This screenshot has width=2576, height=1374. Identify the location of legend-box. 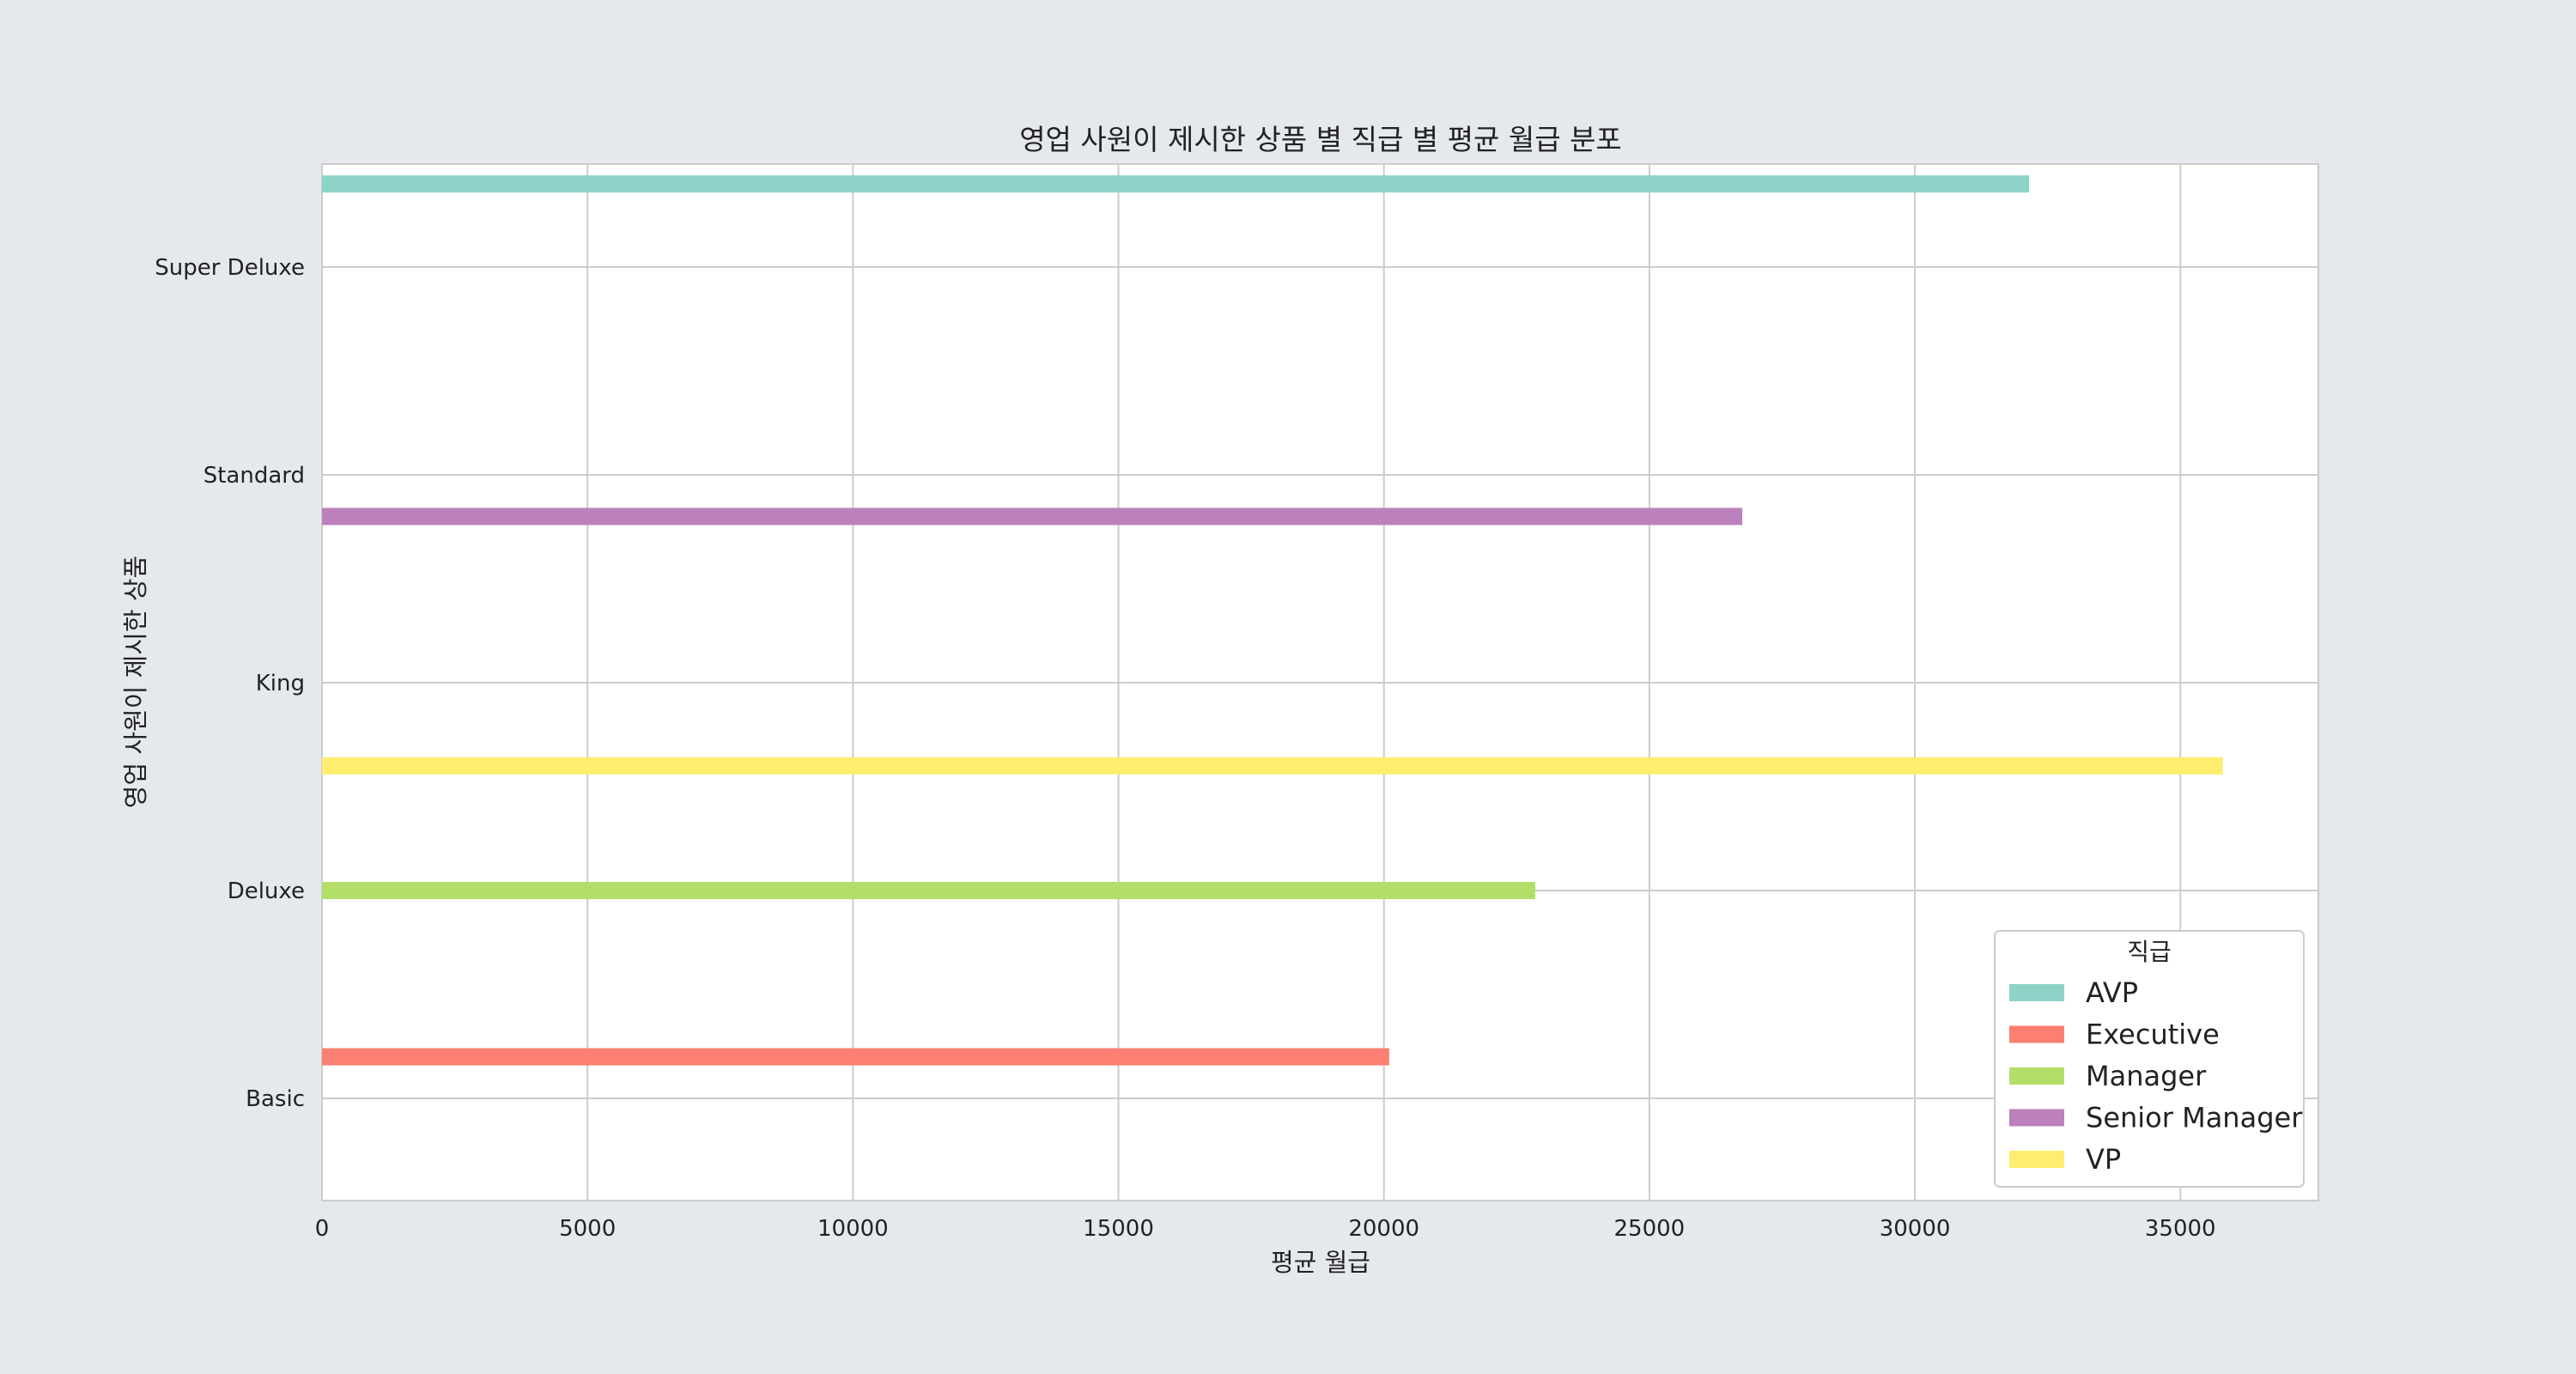
(2149, 1059).